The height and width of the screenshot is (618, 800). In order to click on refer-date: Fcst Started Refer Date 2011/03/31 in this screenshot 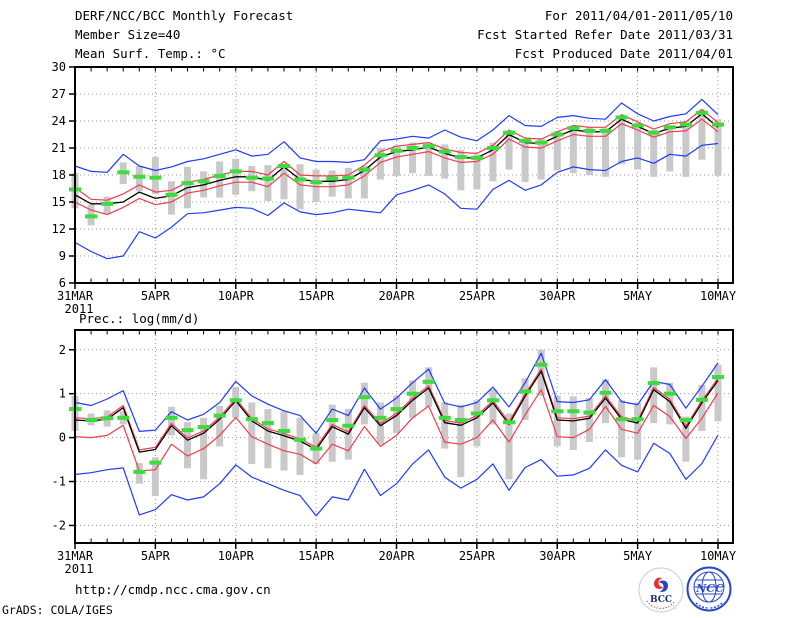, I will do `click(605, 34)`.